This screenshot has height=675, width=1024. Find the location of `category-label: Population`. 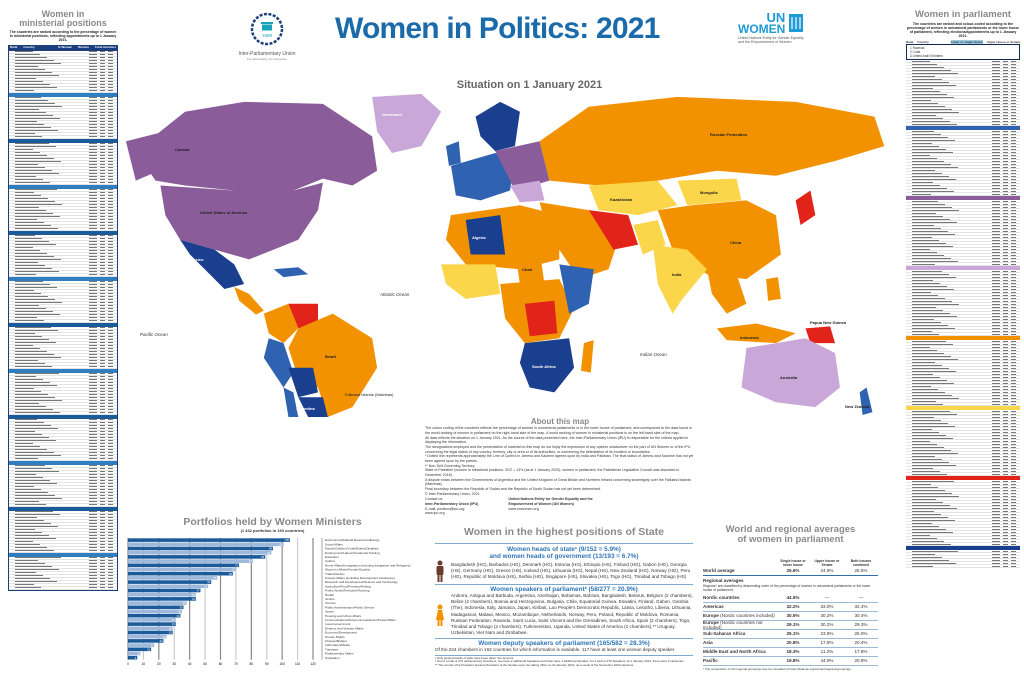

category-label: Population is located at coordinates (332, 658).